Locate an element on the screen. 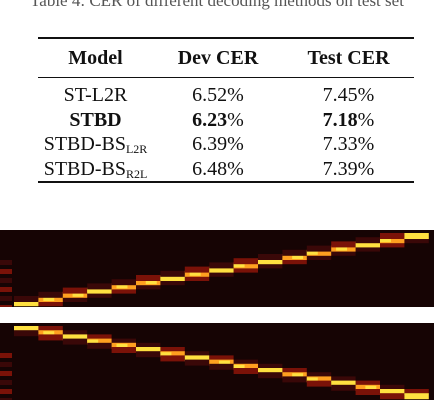 The height and width of the screenshot is (400, 434). table-header-row: Model Dev CER Test CER is located at coordinates (226, 58).